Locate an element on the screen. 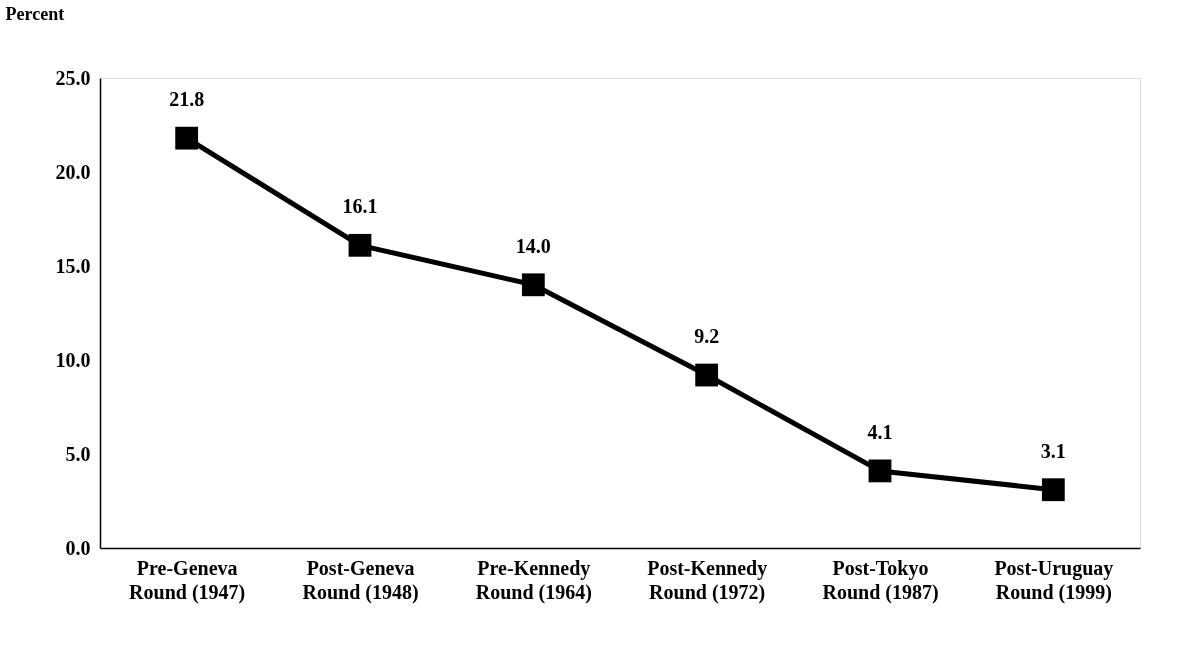  x-tick-label: Post-Tokyo Round (1987) is located at coordinates (880, 580).